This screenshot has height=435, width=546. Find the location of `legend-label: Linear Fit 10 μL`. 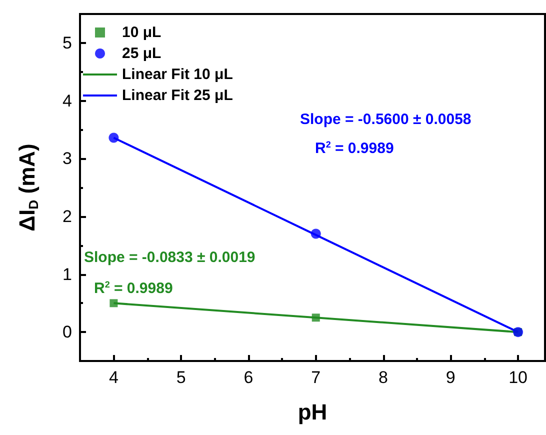

legend-label: Linear Fit 10 μL is located at coordinates (177, 74).